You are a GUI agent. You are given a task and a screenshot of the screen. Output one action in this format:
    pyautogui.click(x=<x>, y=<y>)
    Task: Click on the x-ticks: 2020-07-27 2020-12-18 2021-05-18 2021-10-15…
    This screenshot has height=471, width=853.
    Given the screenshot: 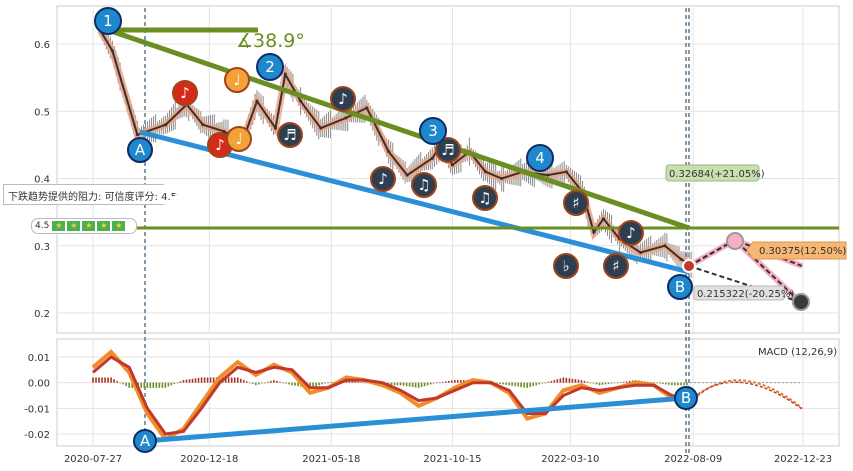 What is the action you would take?
    pyautogui.click(x=448, y=459)
    